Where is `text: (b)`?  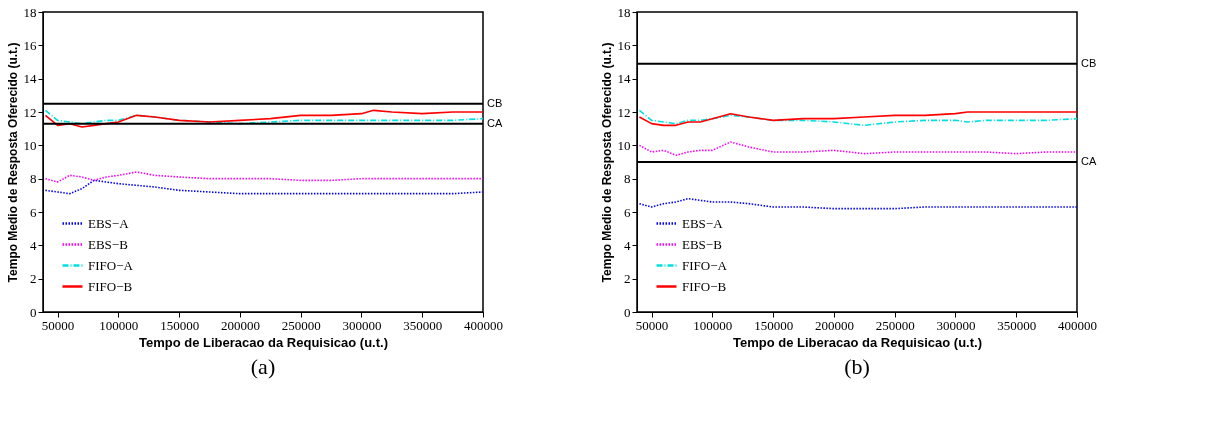
text: (b) is located at coordinates (857, 366).